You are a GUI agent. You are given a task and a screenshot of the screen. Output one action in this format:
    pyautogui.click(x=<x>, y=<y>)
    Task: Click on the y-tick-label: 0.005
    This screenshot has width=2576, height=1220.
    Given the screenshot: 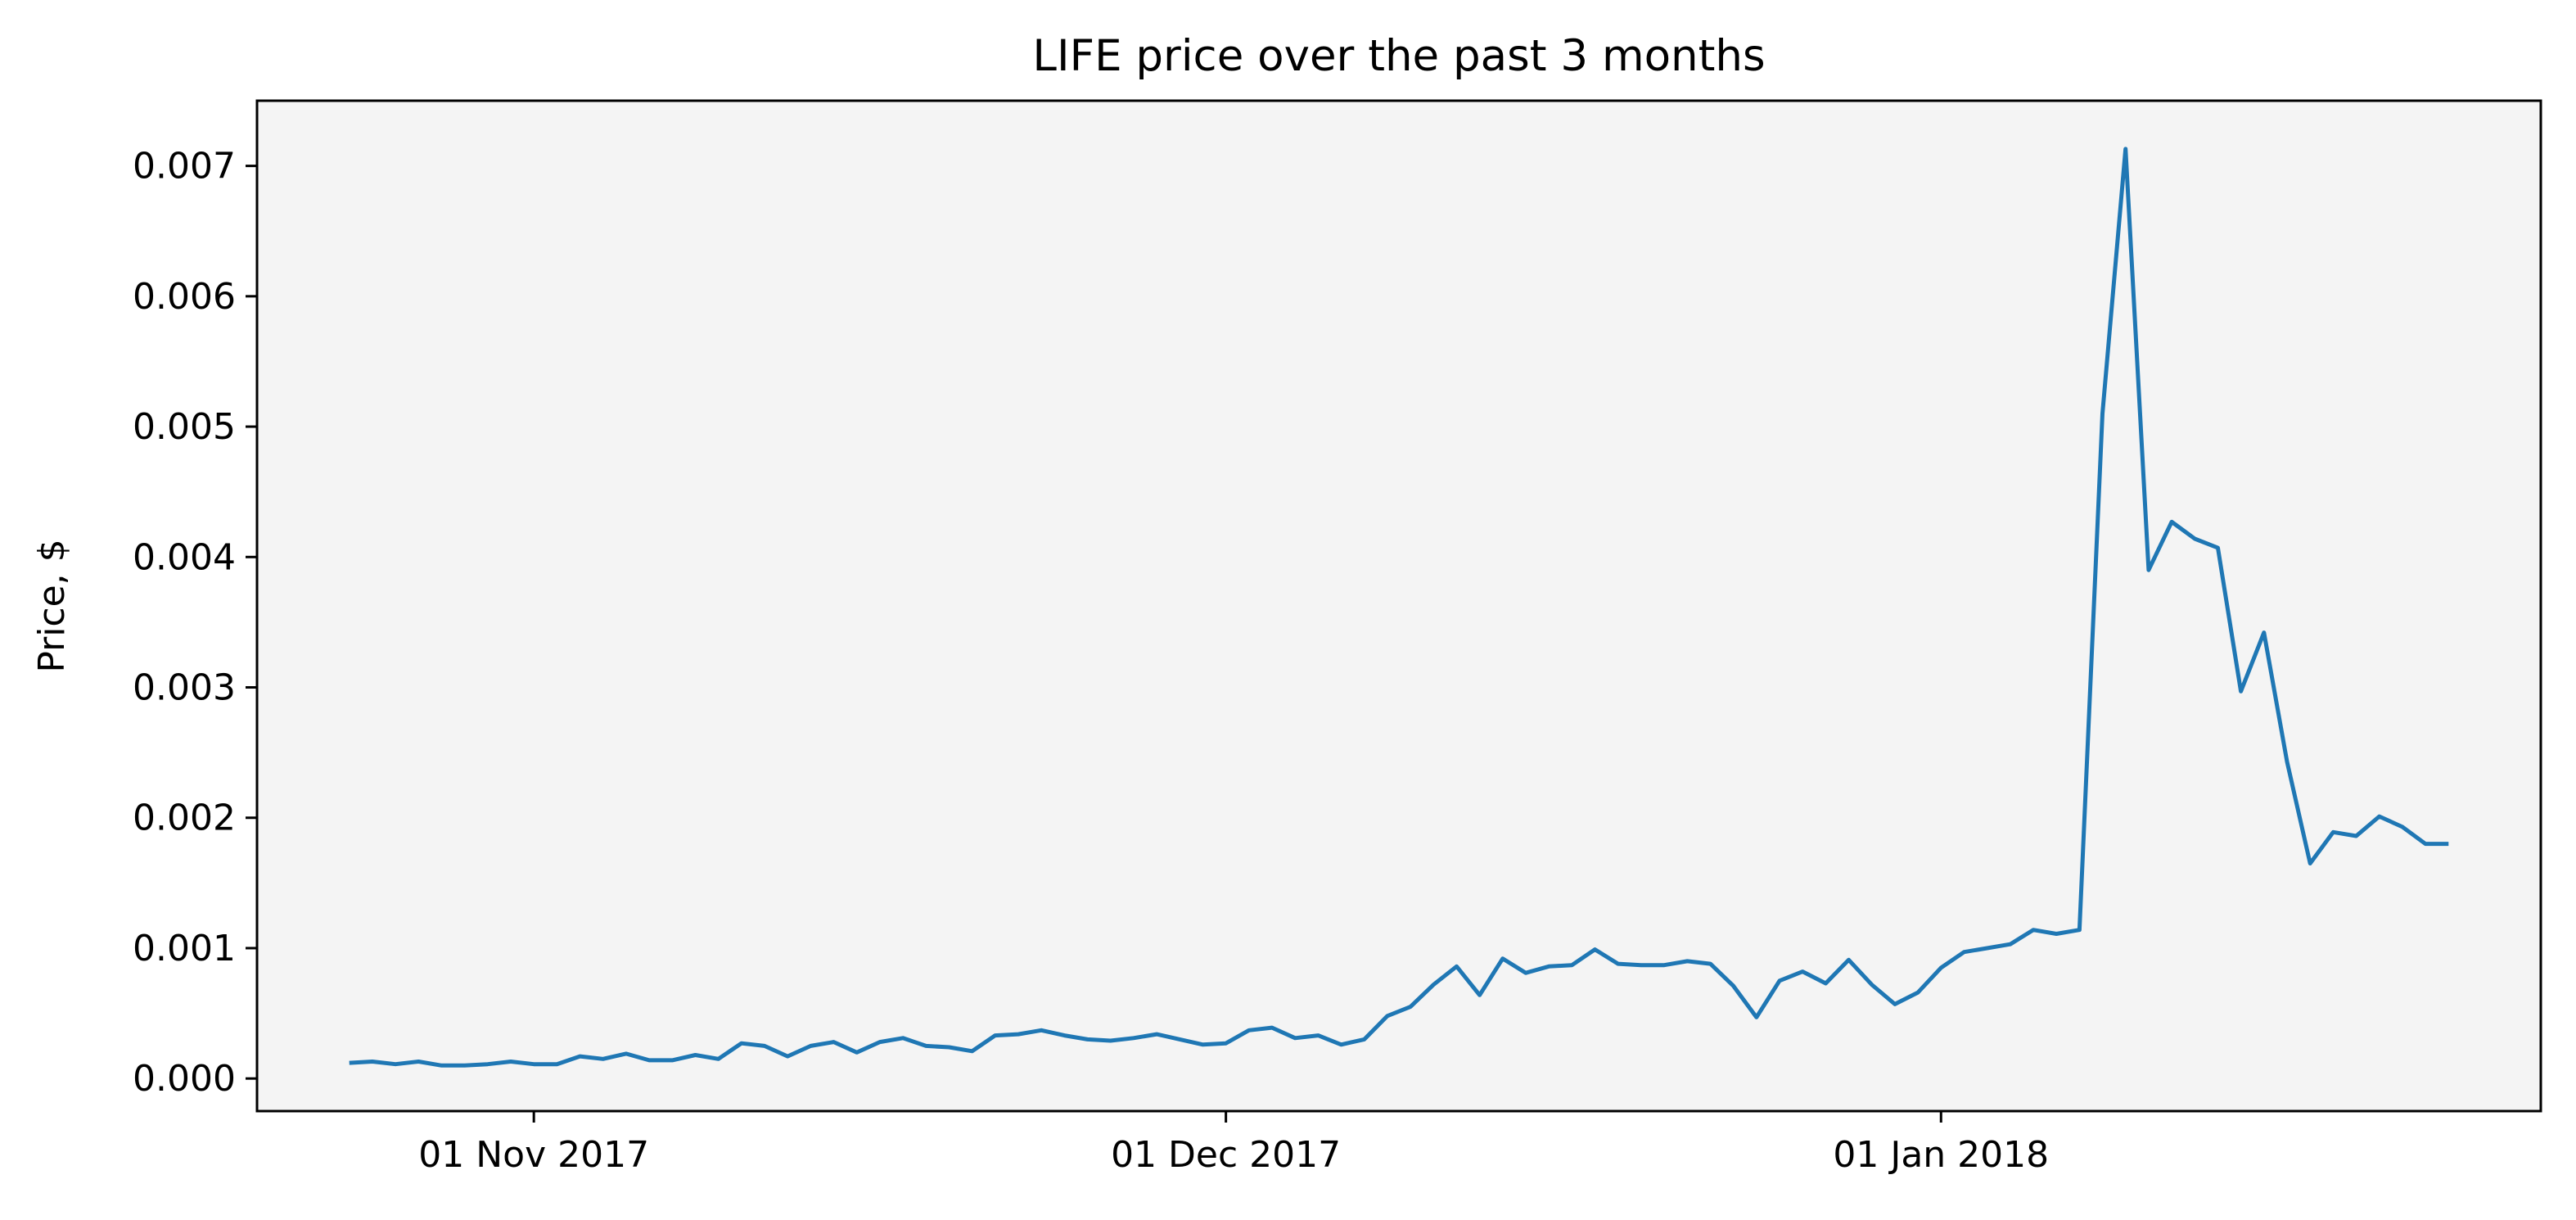 What is the action you would take?
    pyautogui.click(x=184, y=427)
    